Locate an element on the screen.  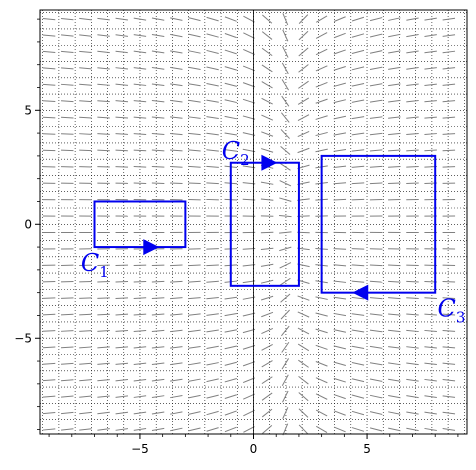
curve-2-subscript: 2 is located at coordinates (245, 160).